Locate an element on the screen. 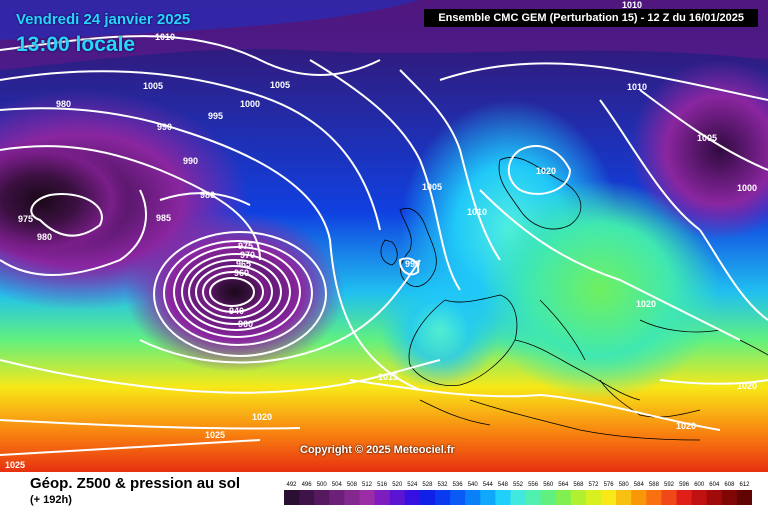 This screenshot has width=768, height=512. scale-tick-label: 568 is located at coordinates (578, 485).